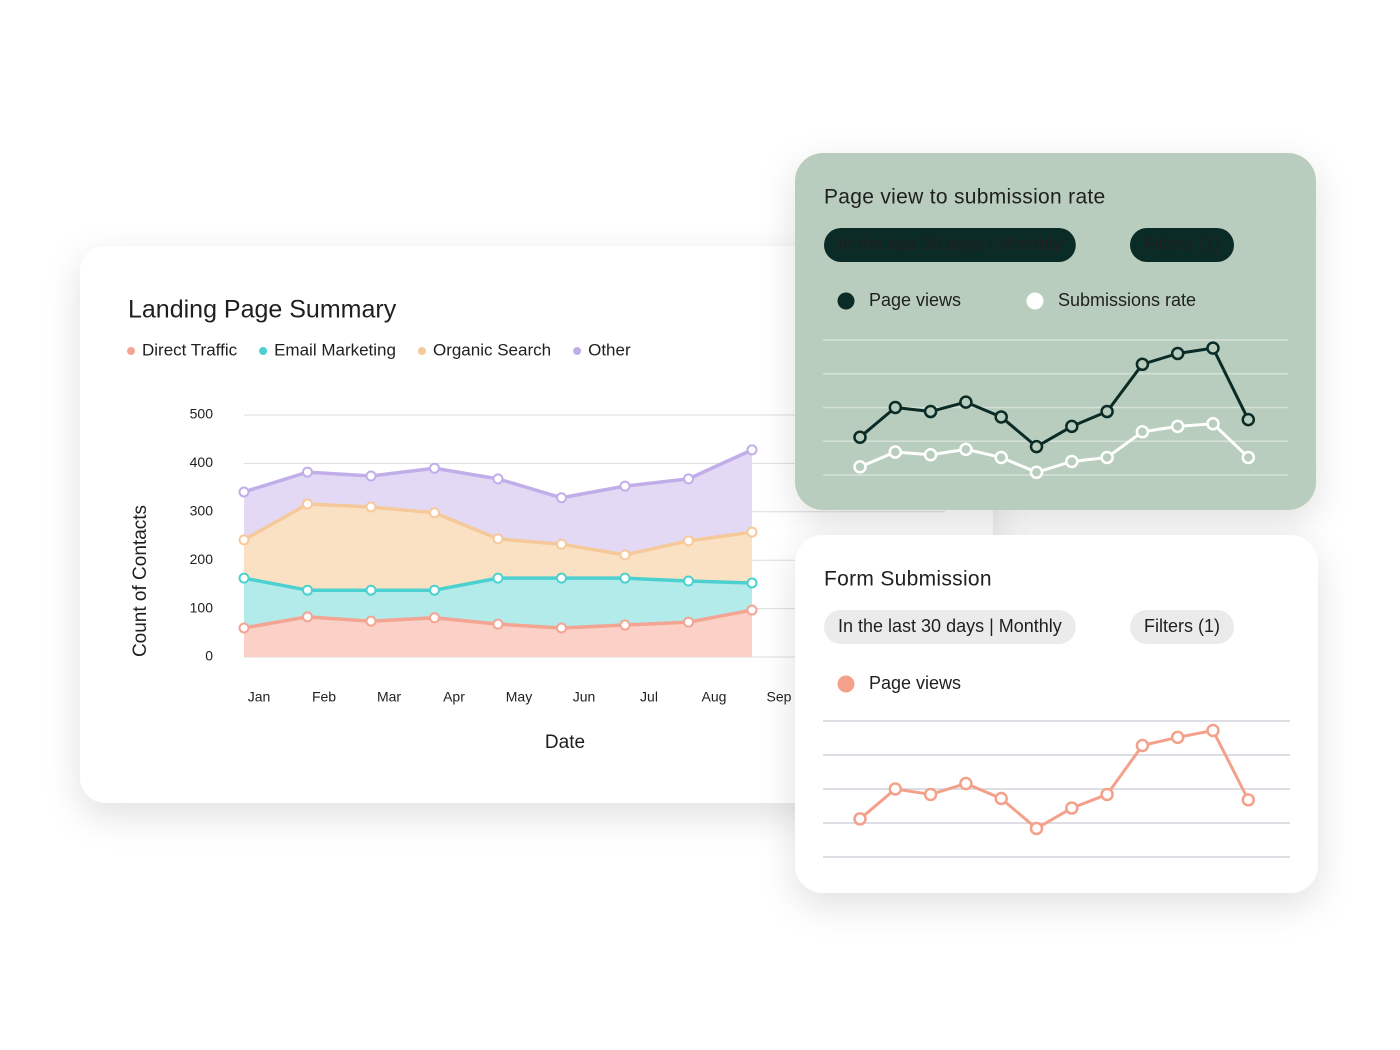 Image resolution: width=1400 pixels, height=1050 pixels. Describe the element at coordinates (335, 349) in the screenshot. I see `legend-label: Email Marketing` at that location.